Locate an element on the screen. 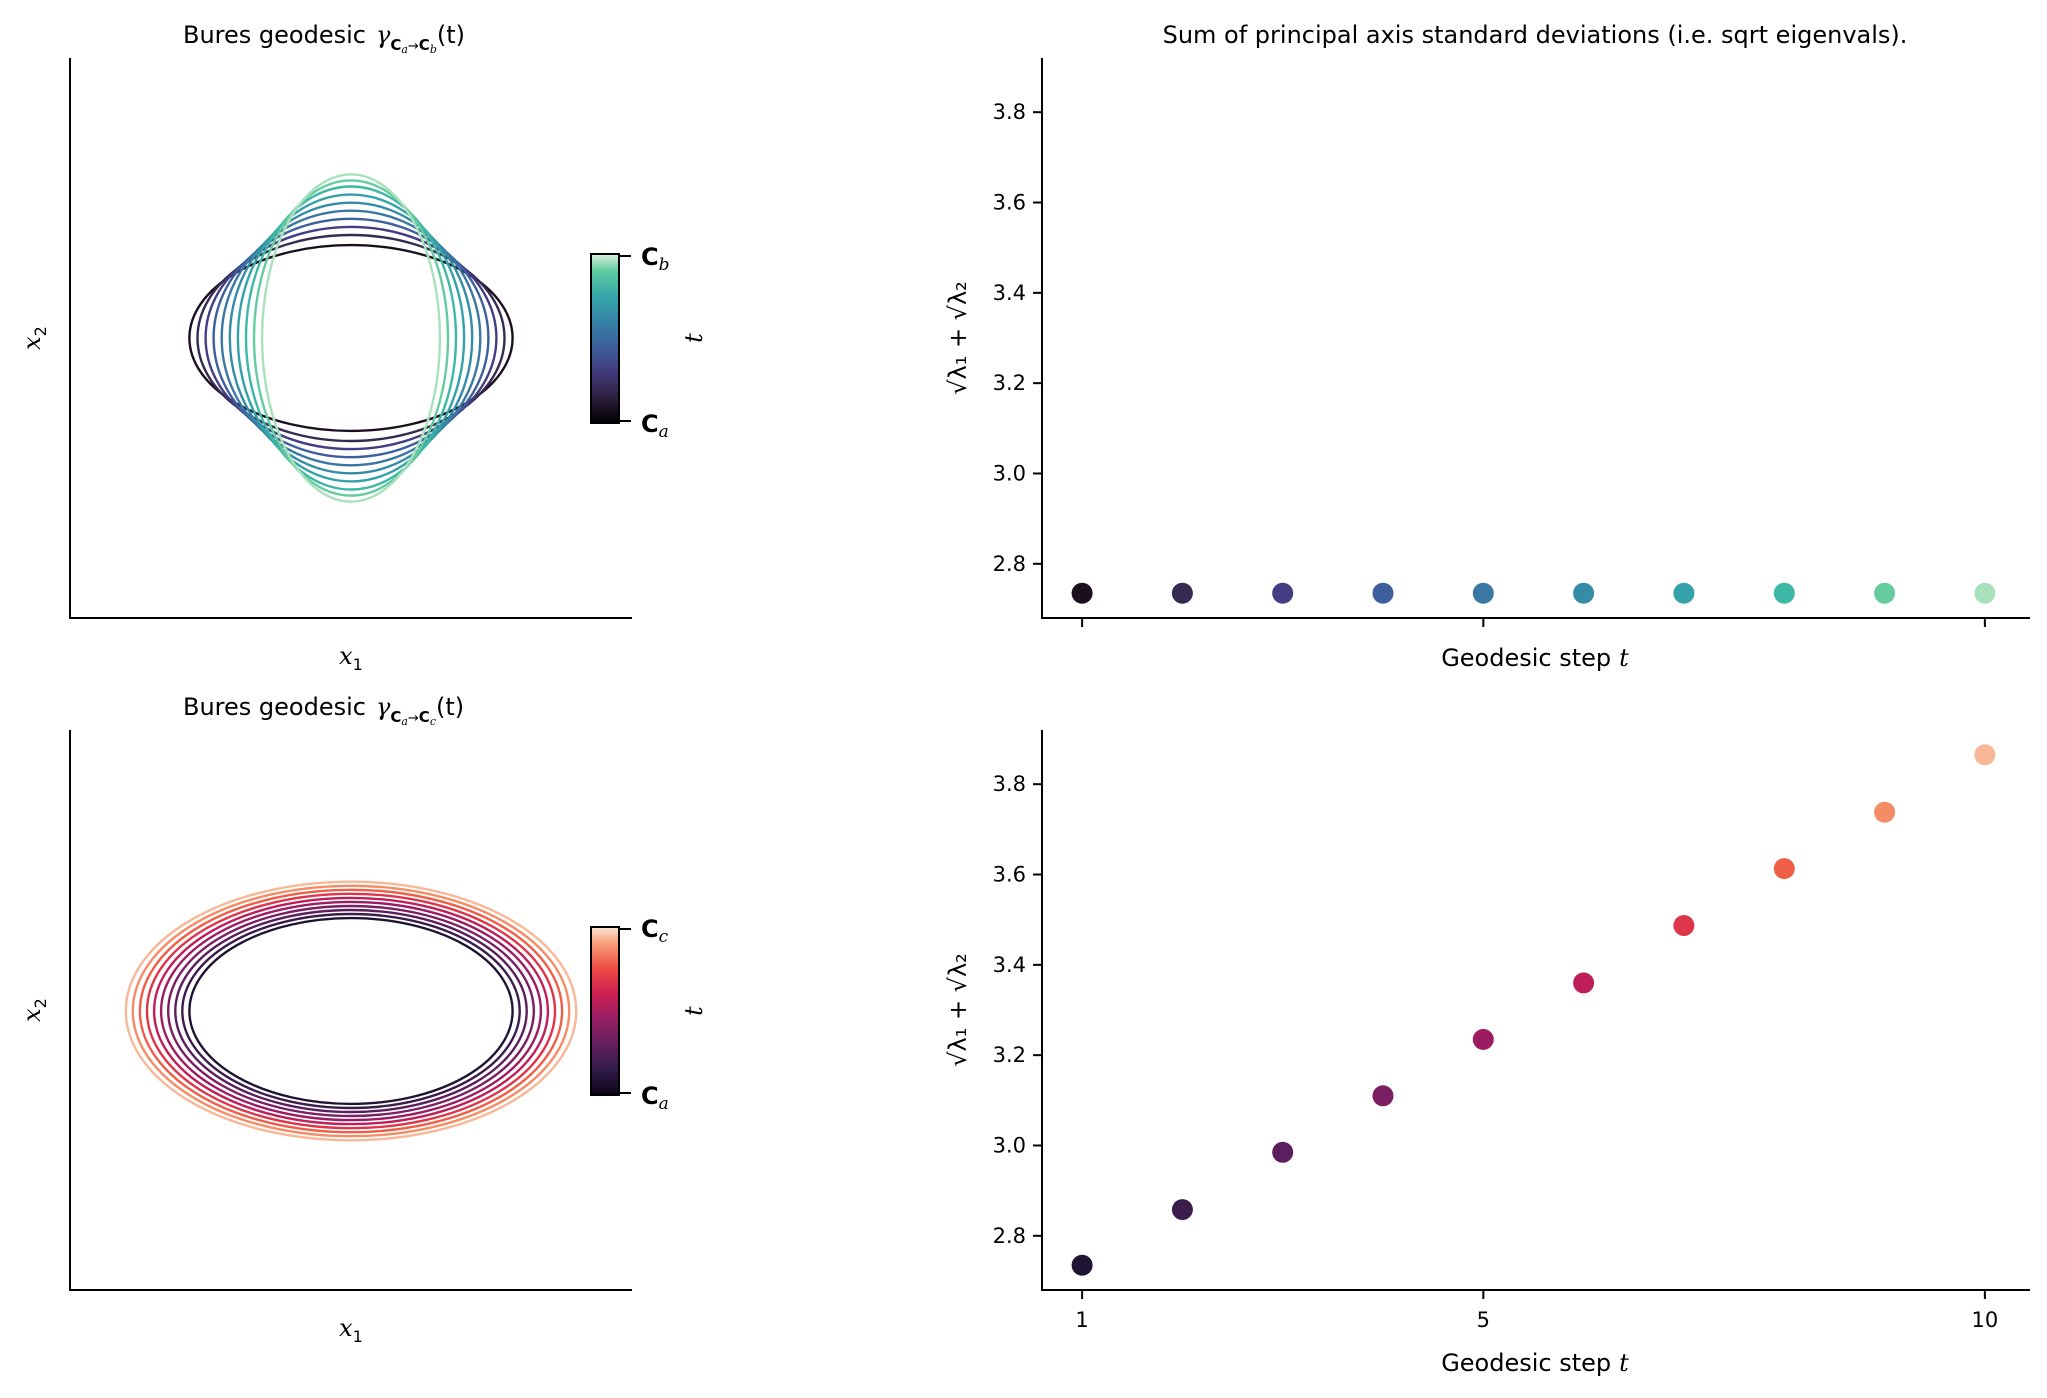  tr-ytick-label: 3.0 is located at coordinates (1009, 473).